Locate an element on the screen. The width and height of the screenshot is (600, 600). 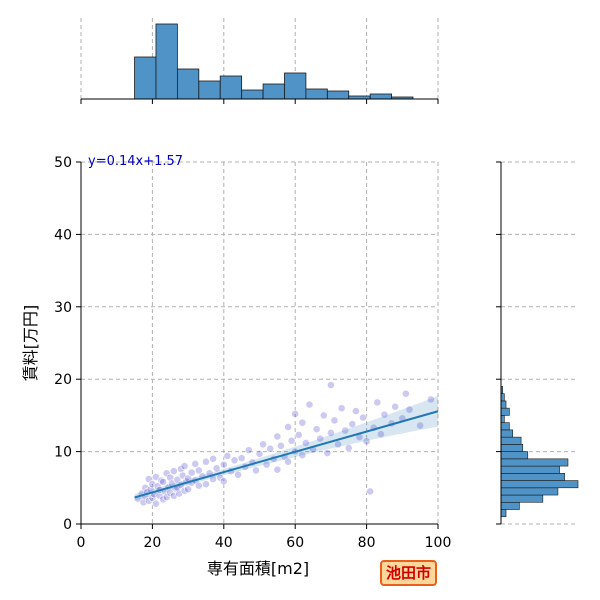
regression-layer is located at coordinates (286, 448).